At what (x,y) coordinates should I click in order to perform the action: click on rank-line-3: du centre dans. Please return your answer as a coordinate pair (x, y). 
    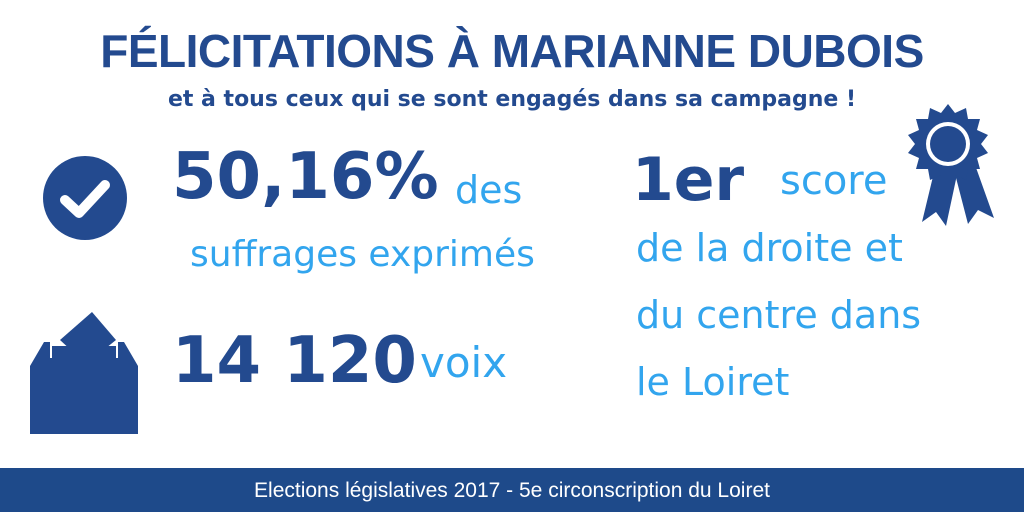
    Looking at the image, I should click on (779, 315).